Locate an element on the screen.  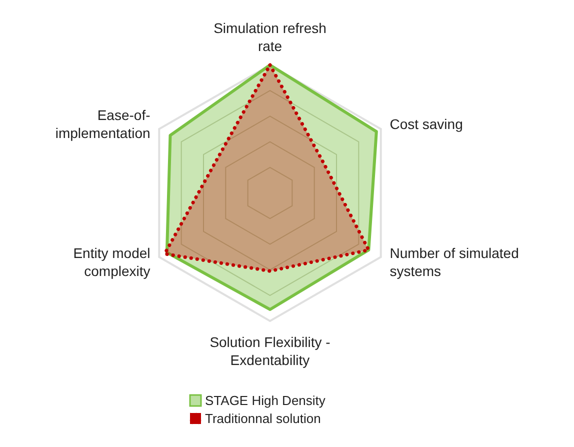
spoke-label: Cost saving is located at coordinates (426, 124).